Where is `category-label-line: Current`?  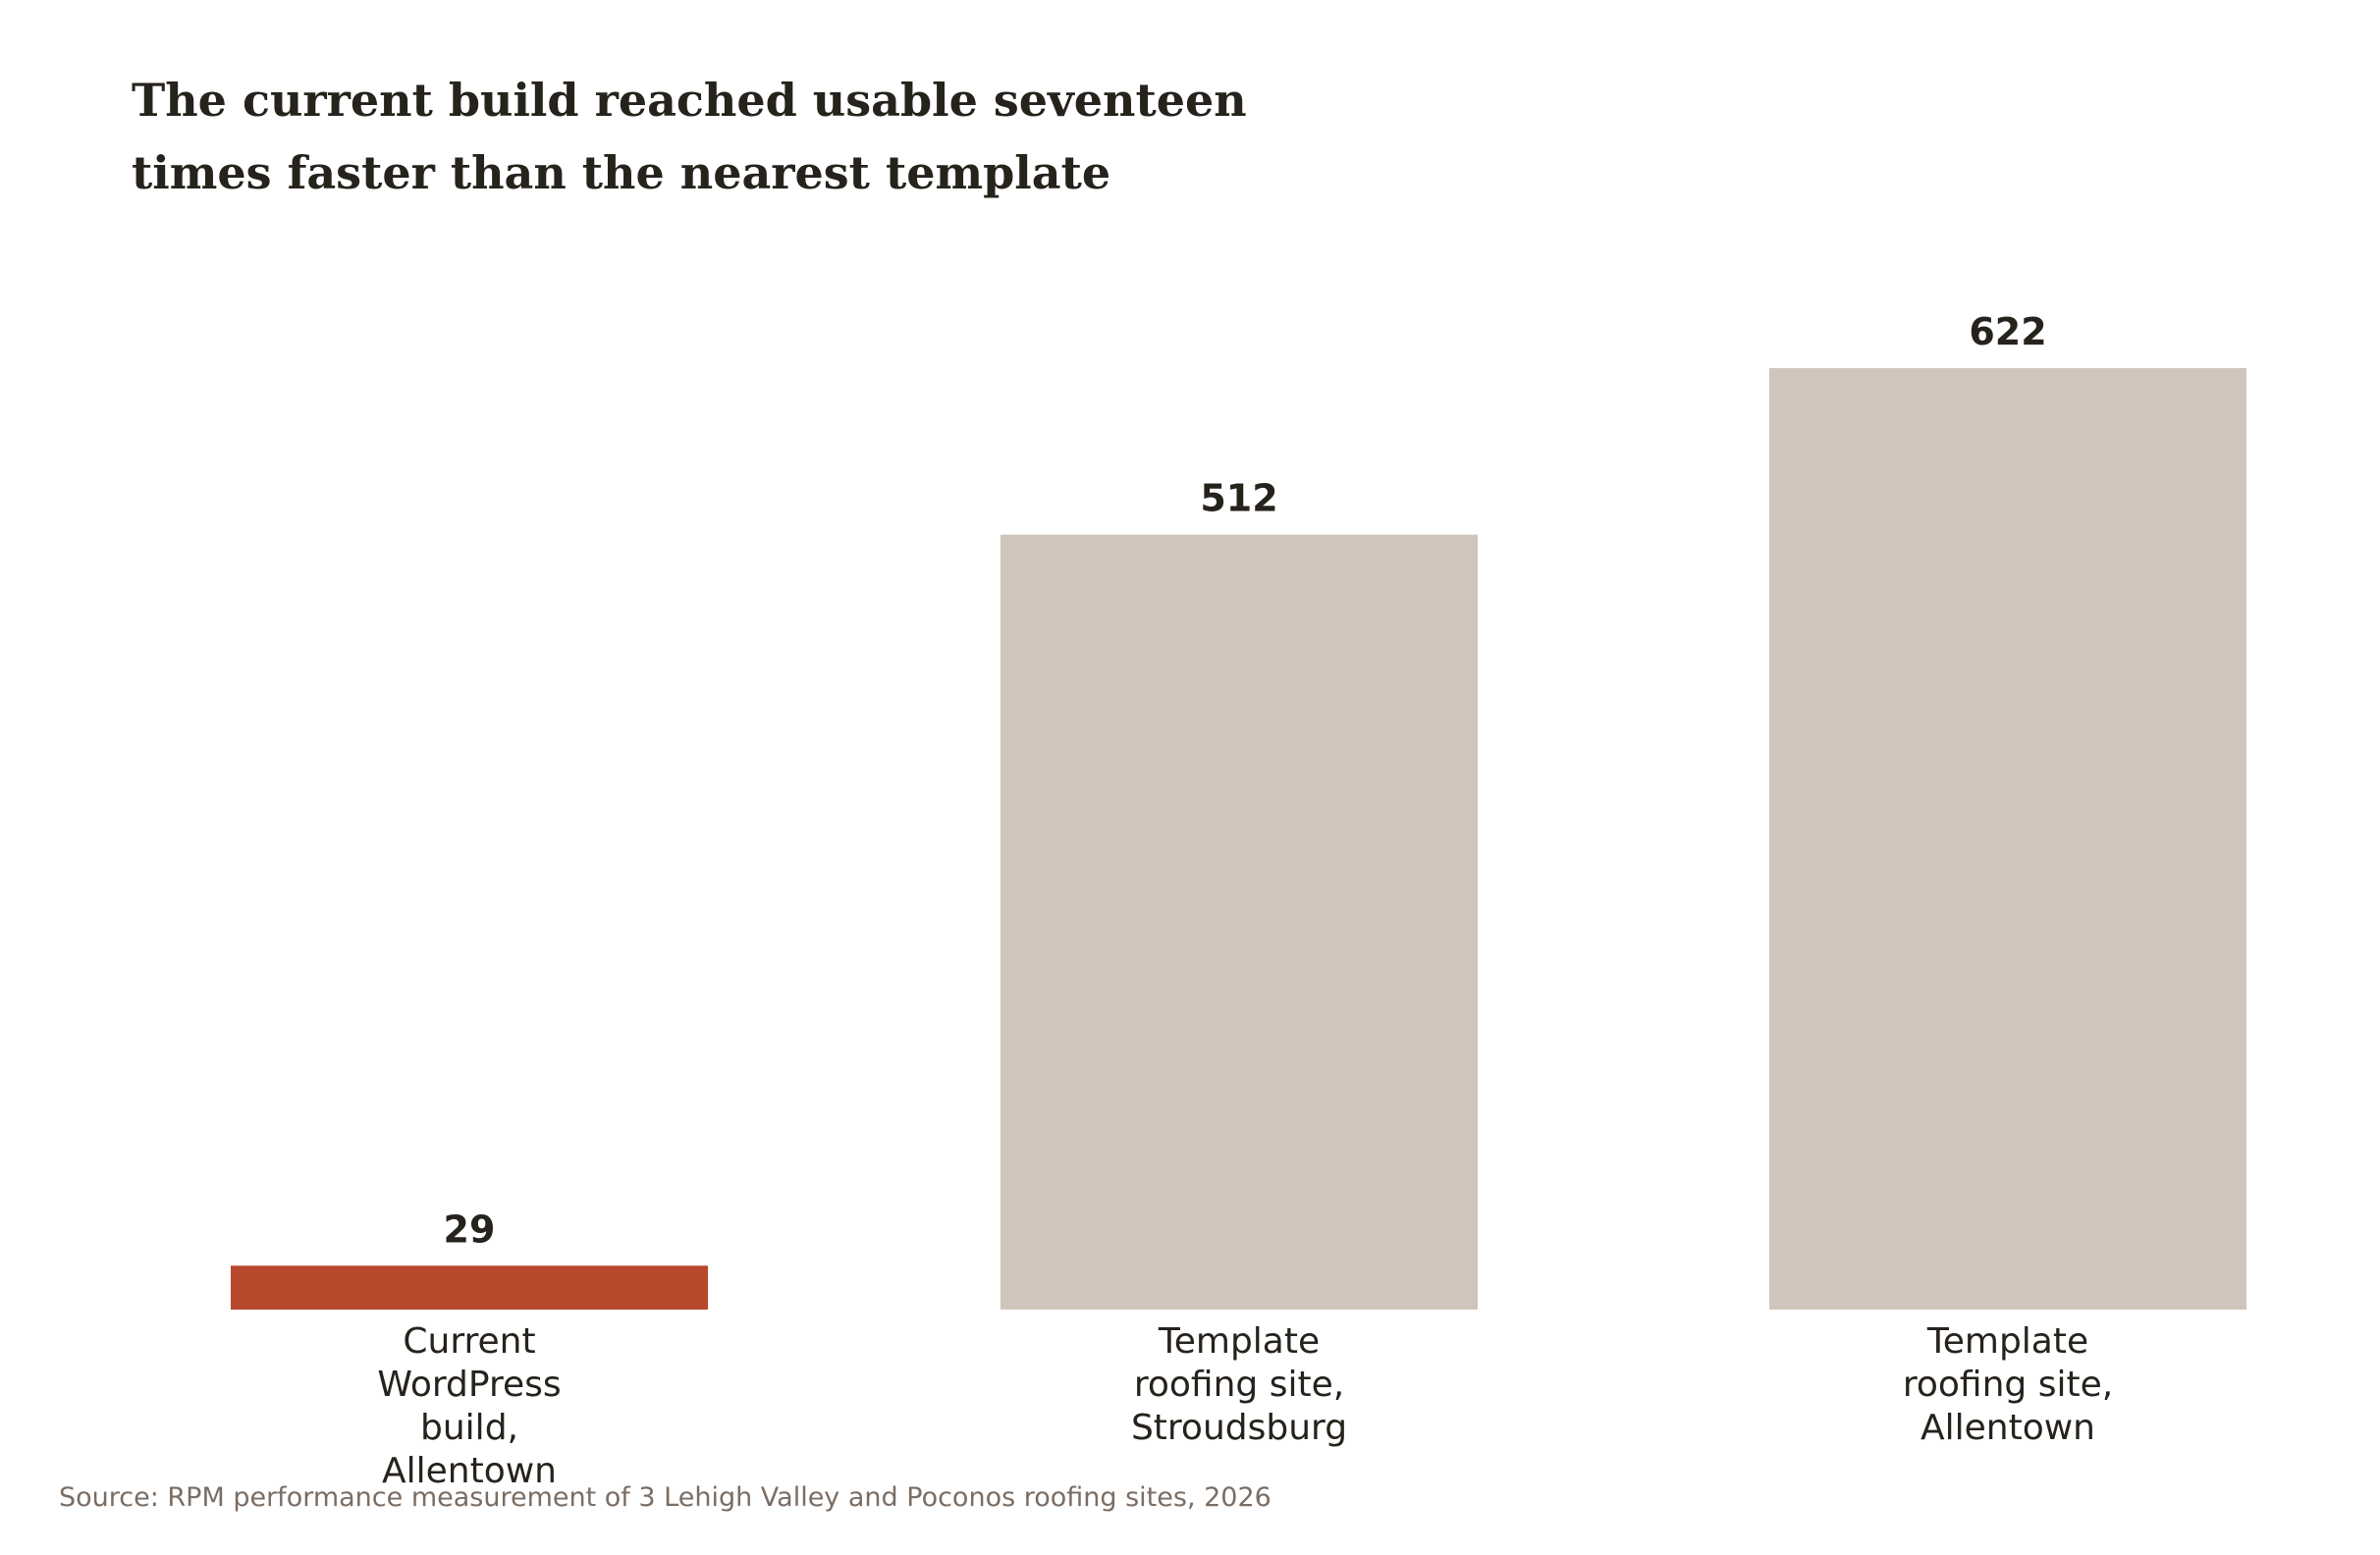
category-label-line: Current is located at coordinates (469, 1342).